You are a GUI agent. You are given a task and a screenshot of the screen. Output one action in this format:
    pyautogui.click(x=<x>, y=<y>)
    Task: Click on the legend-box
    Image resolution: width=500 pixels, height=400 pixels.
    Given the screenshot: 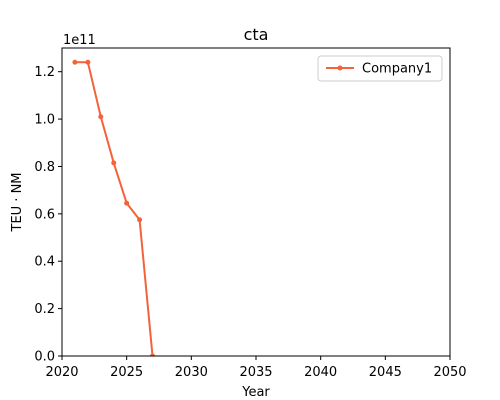 What is the action you would take?
    pyautogui.click(x=380, y=68)
    